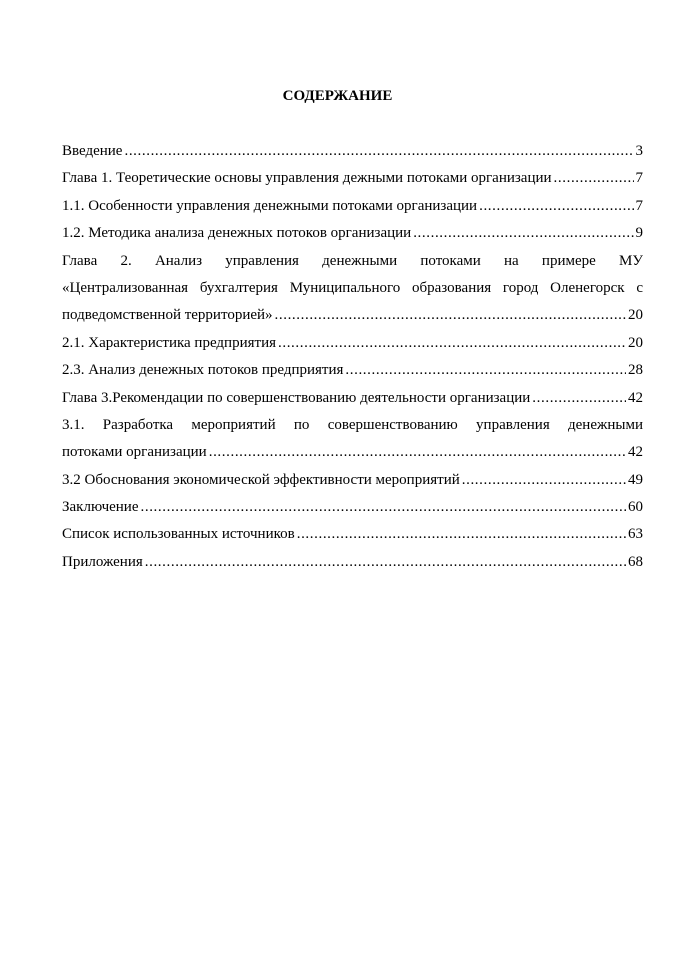 The width and height of the screenshot is (675, 958). Describe the element at coordinates (203, 370) in the screenshot. I see `toc-entry-text: 2.3. Анализ денежных потоков предприятия` at that location.